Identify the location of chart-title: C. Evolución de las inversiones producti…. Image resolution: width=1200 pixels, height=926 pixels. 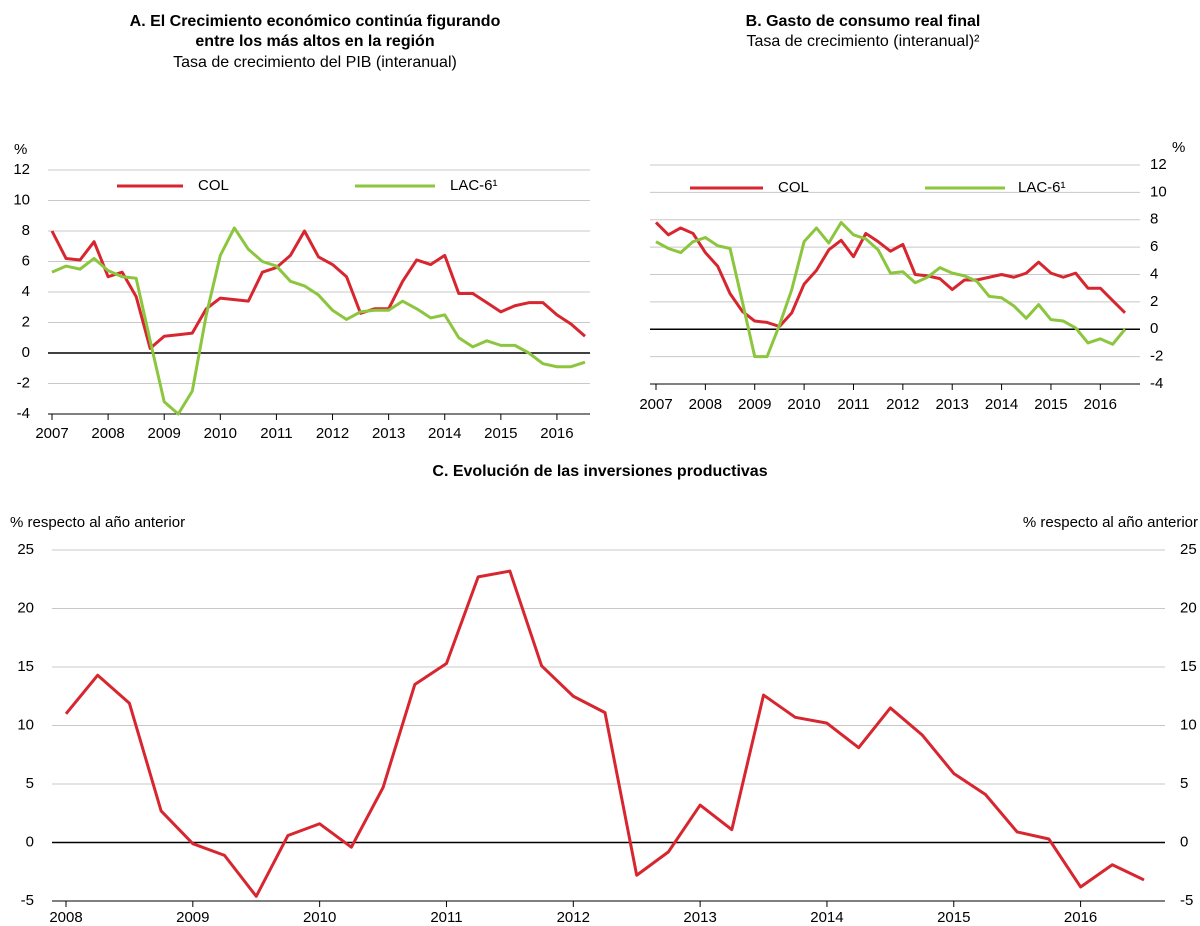
(599, 471).